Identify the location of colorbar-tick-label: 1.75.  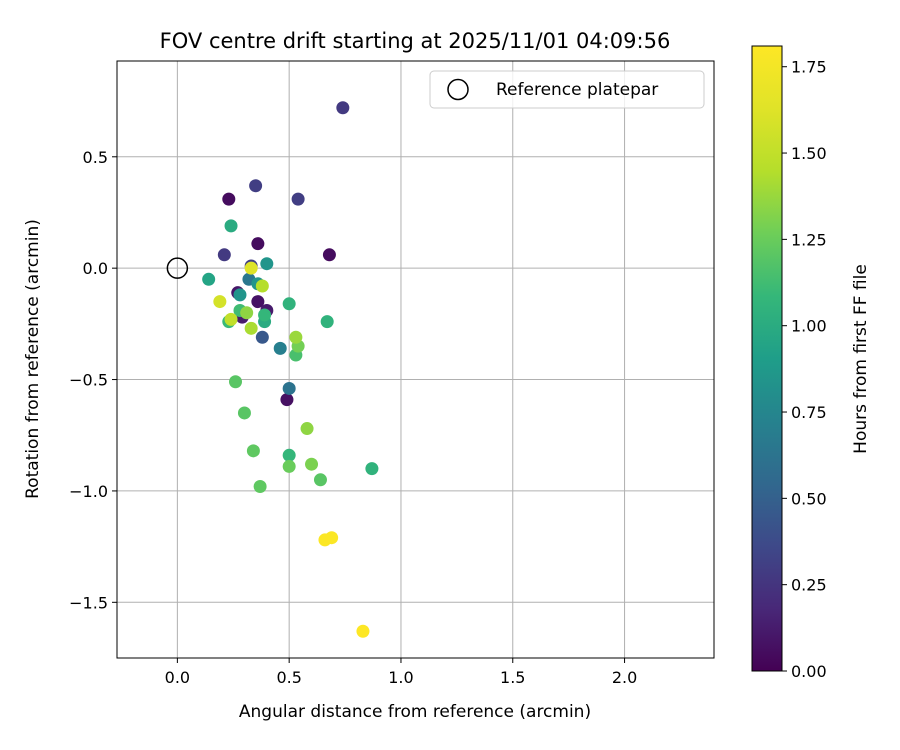
(809, 67).